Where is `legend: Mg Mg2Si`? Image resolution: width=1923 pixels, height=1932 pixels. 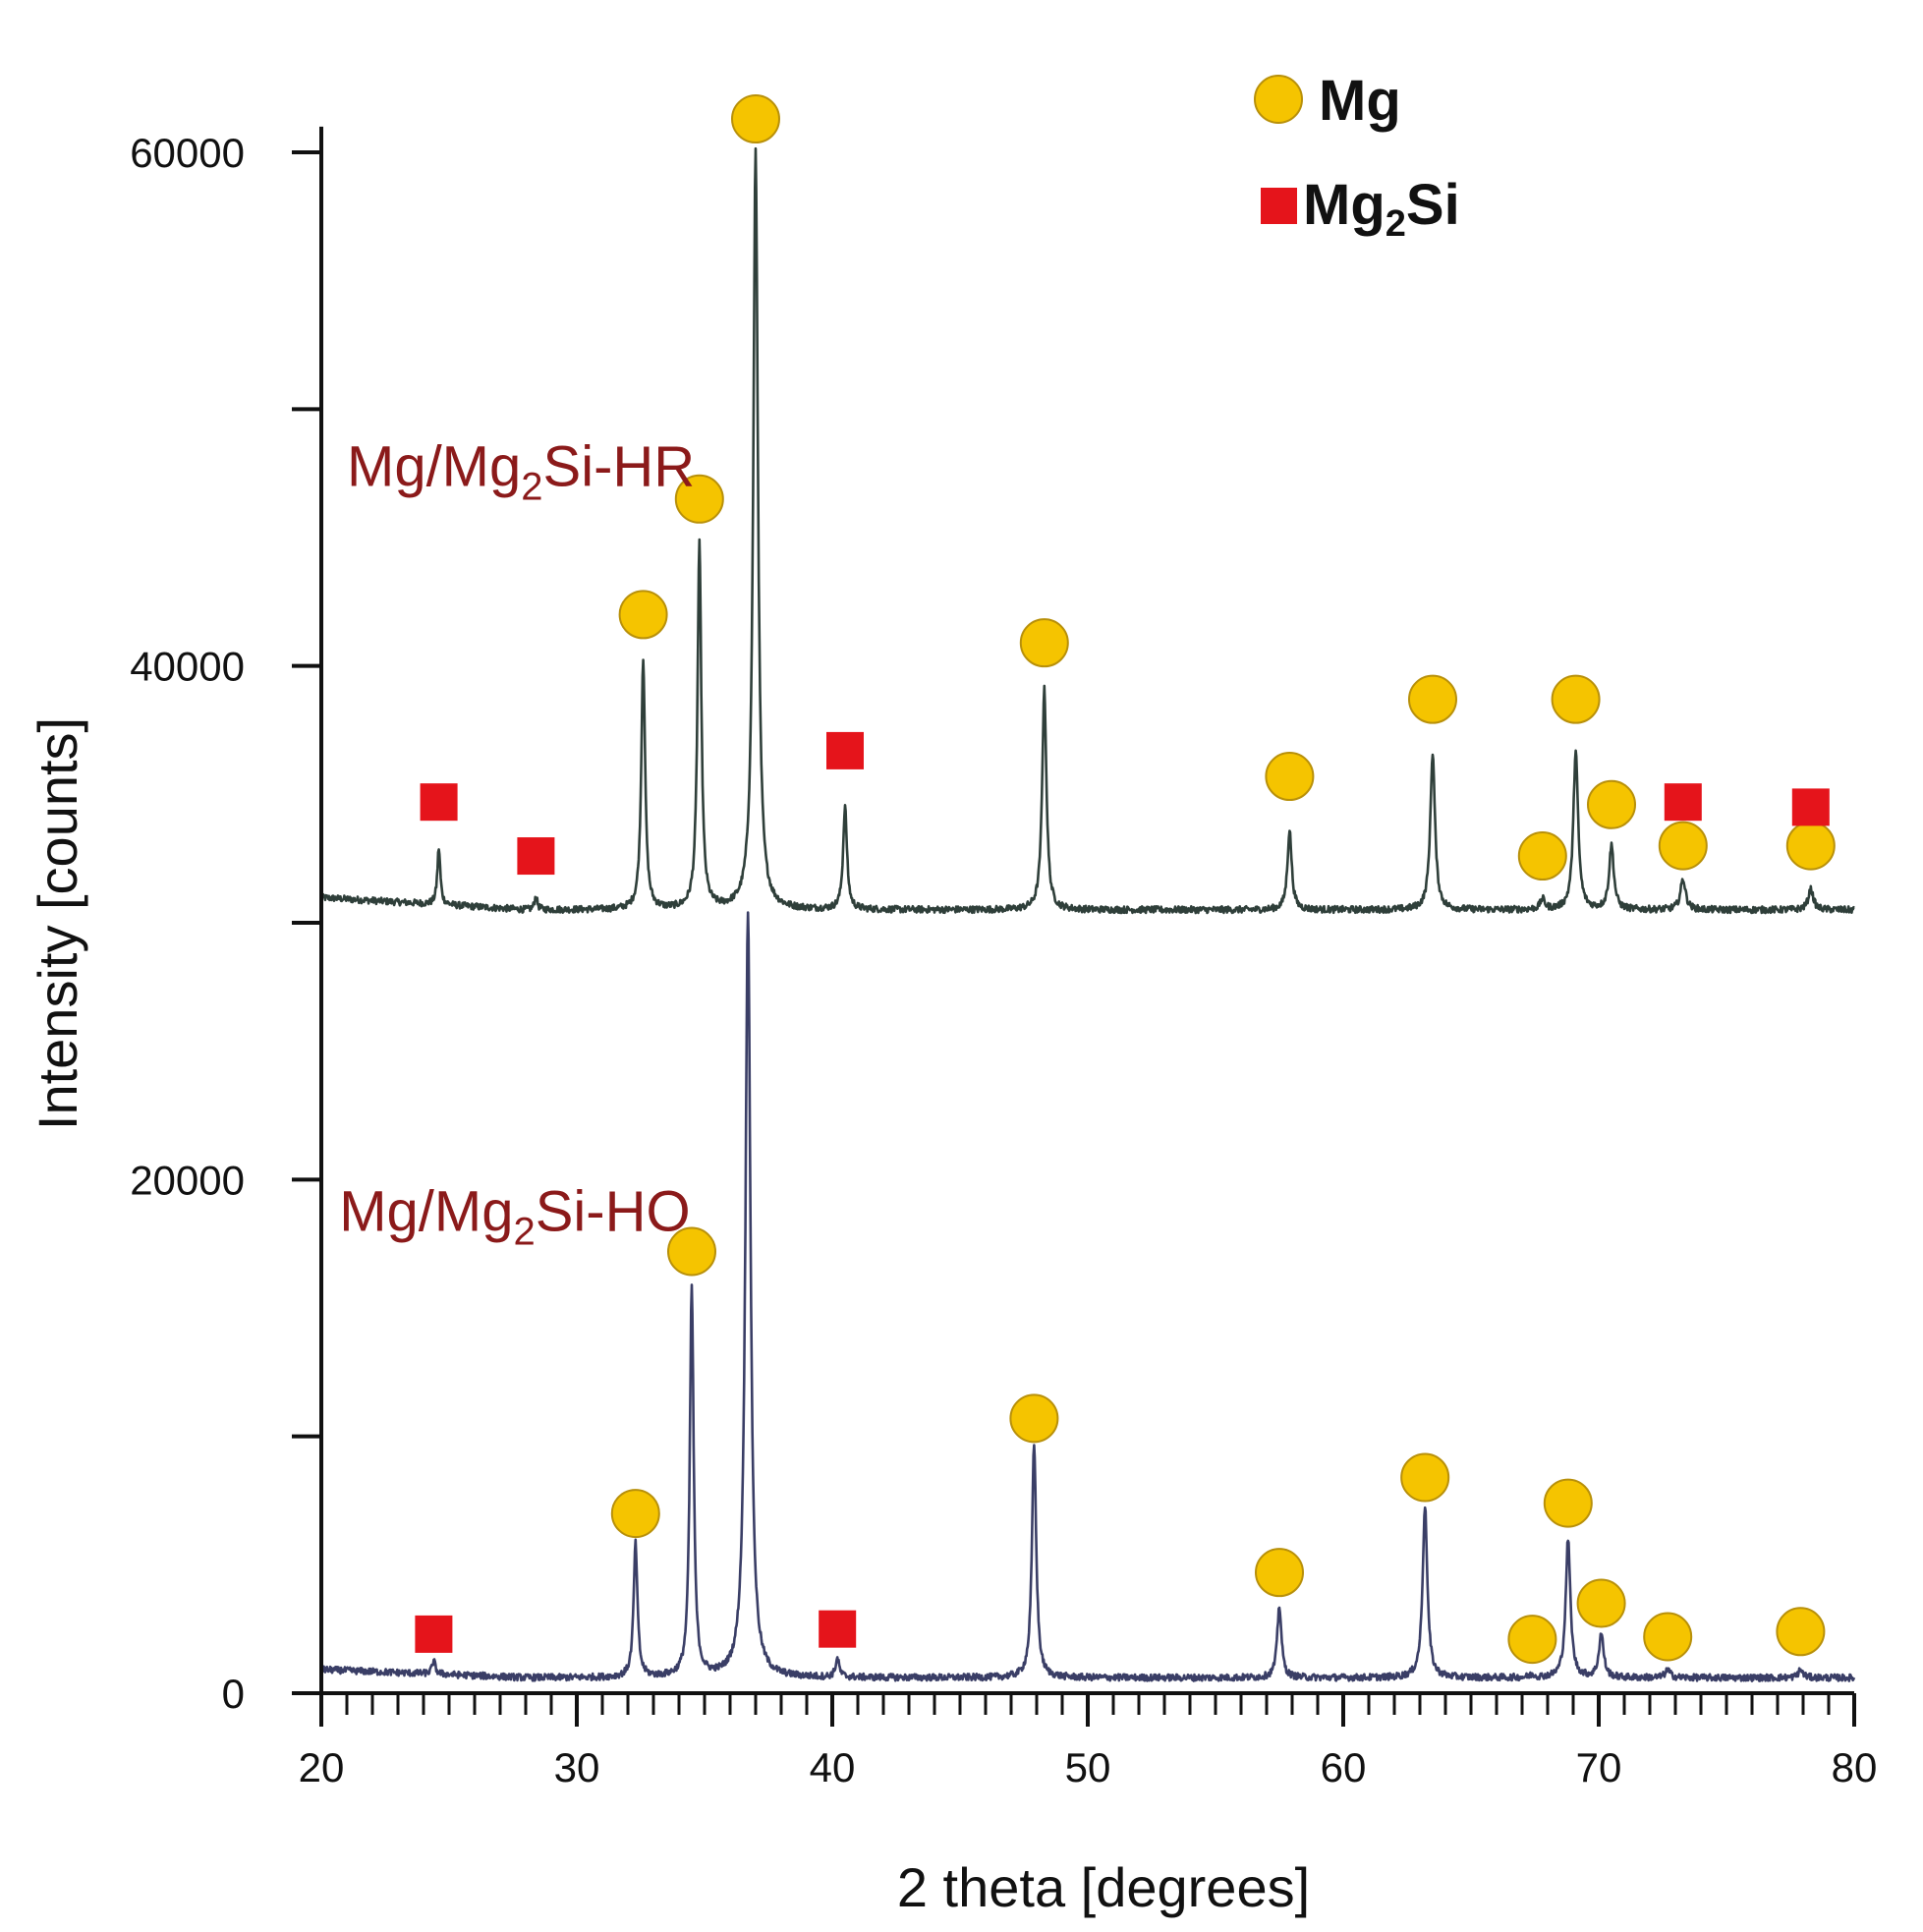 legend: Mg Mg2Si is located at coordinates (1357, 157).